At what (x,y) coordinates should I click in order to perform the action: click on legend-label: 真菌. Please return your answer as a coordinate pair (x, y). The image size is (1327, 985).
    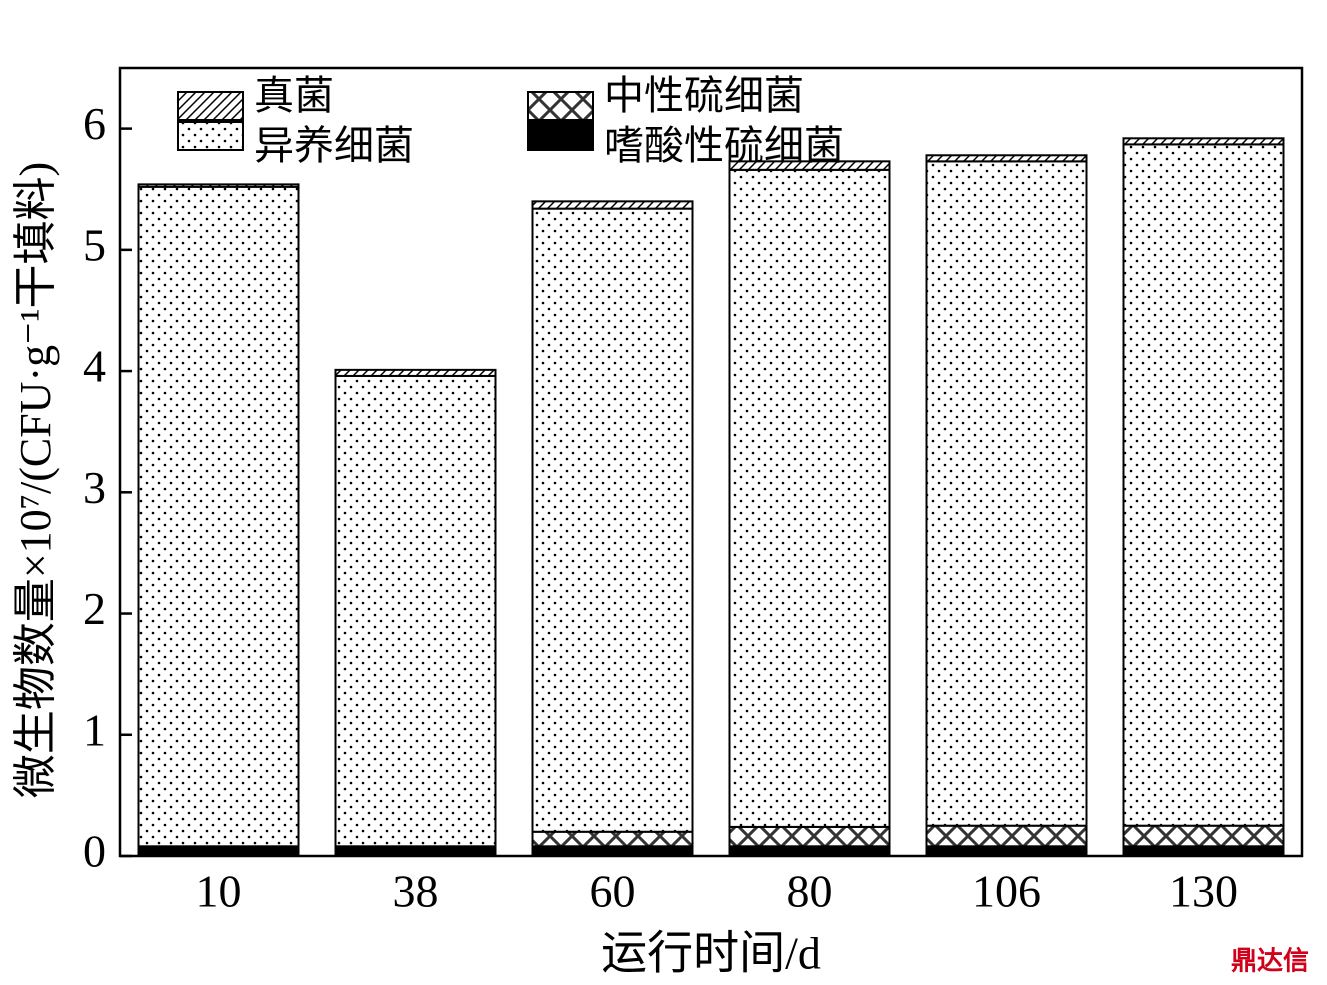
    Looking at the image, I should click on (294, 95).